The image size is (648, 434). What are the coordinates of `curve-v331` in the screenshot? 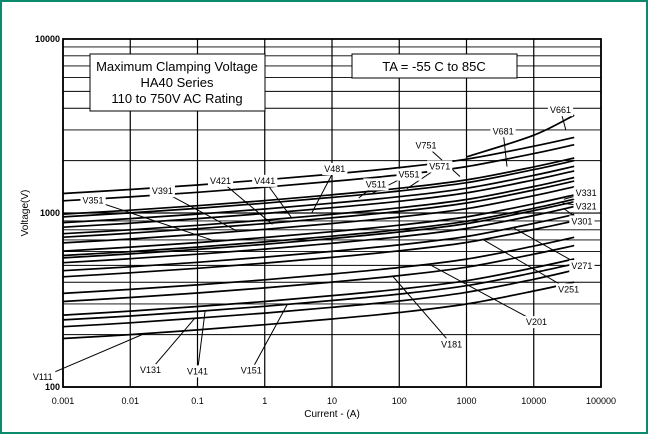 It's located at (318, 227).